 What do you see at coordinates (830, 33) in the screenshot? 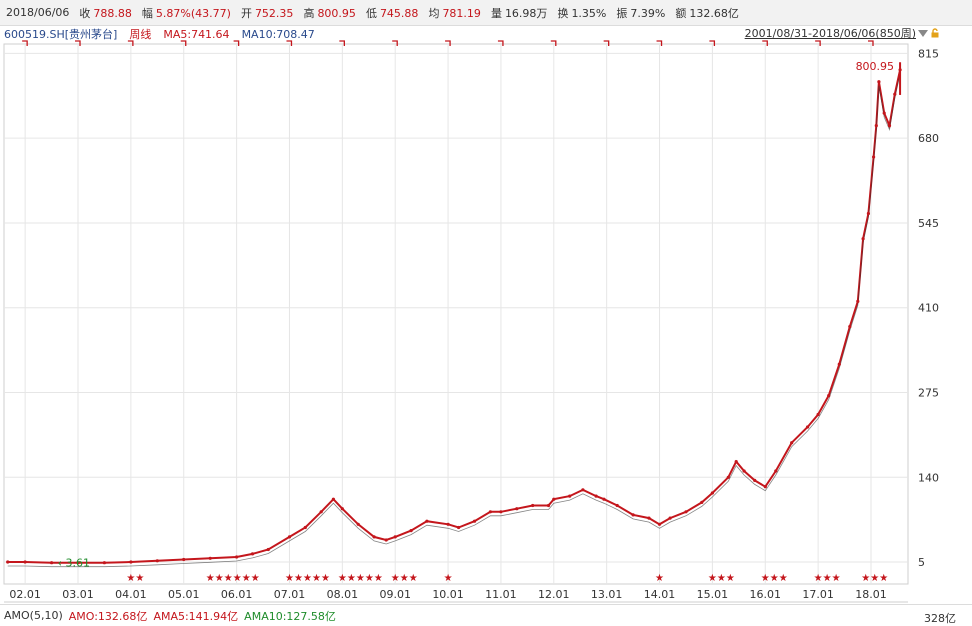
I see `date-range-selector: 2001/08/31-2018/06/06(850周)` at bounding box center [830, 33].